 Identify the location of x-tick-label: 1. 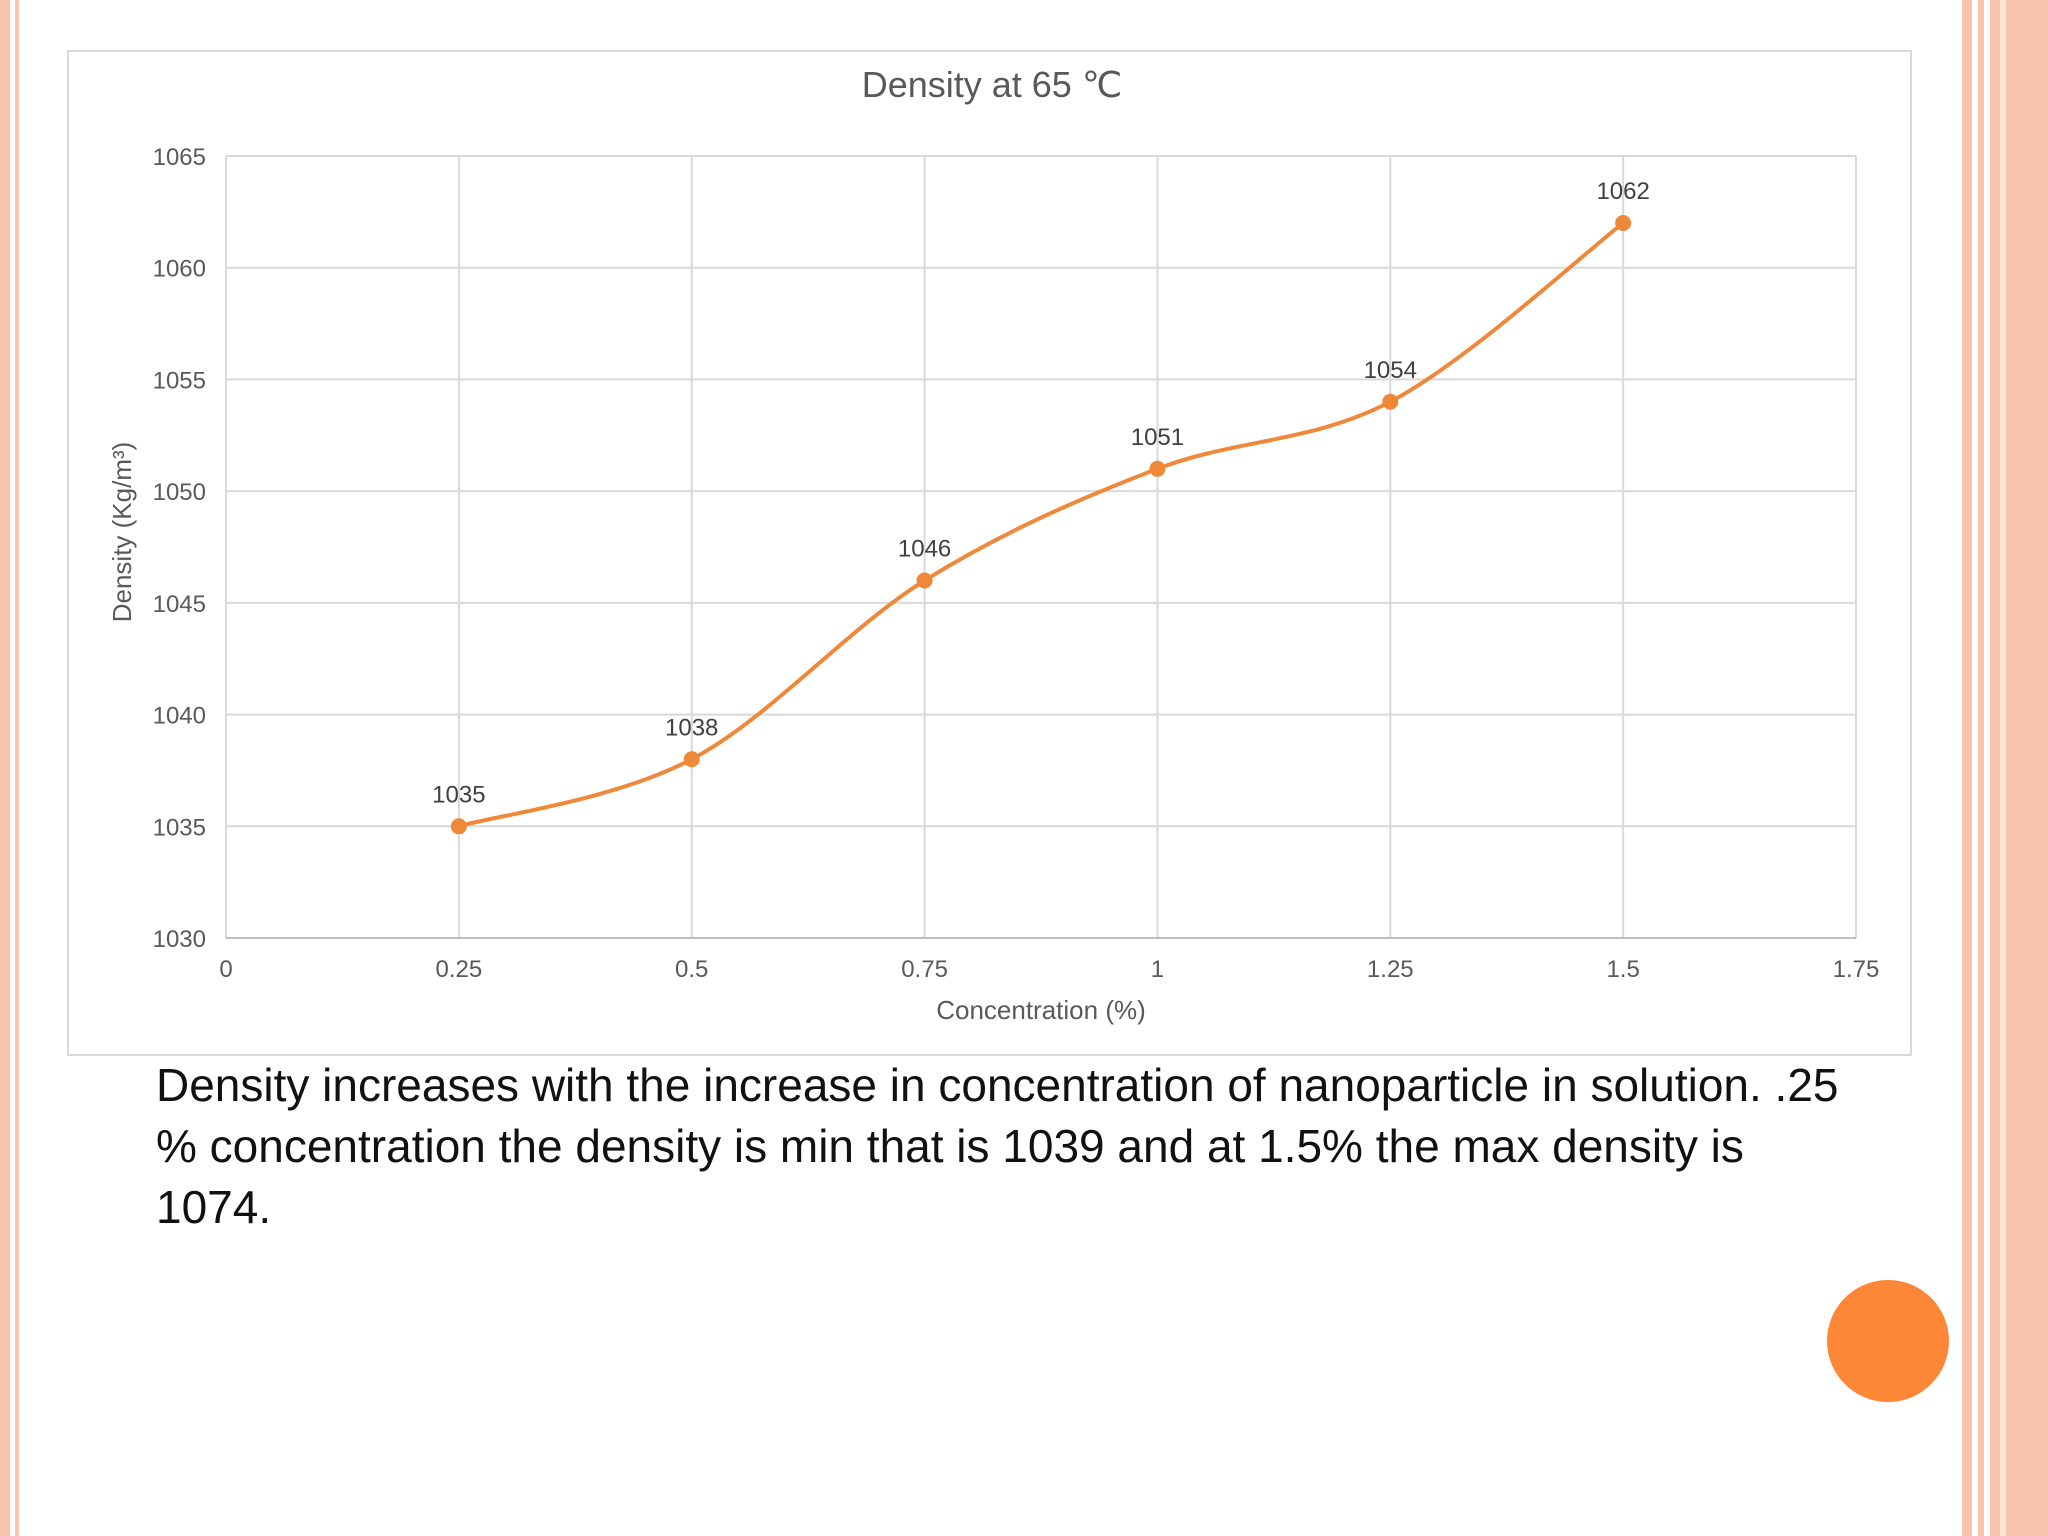
(1157, 969).